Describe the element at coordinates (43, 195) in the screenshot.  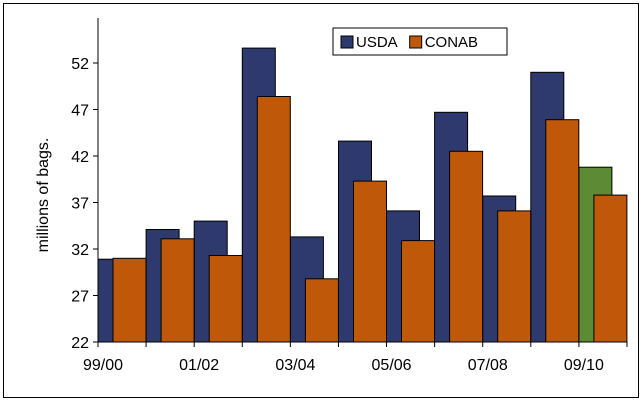
I see `y-axis-label: millions of bags.` at that location.